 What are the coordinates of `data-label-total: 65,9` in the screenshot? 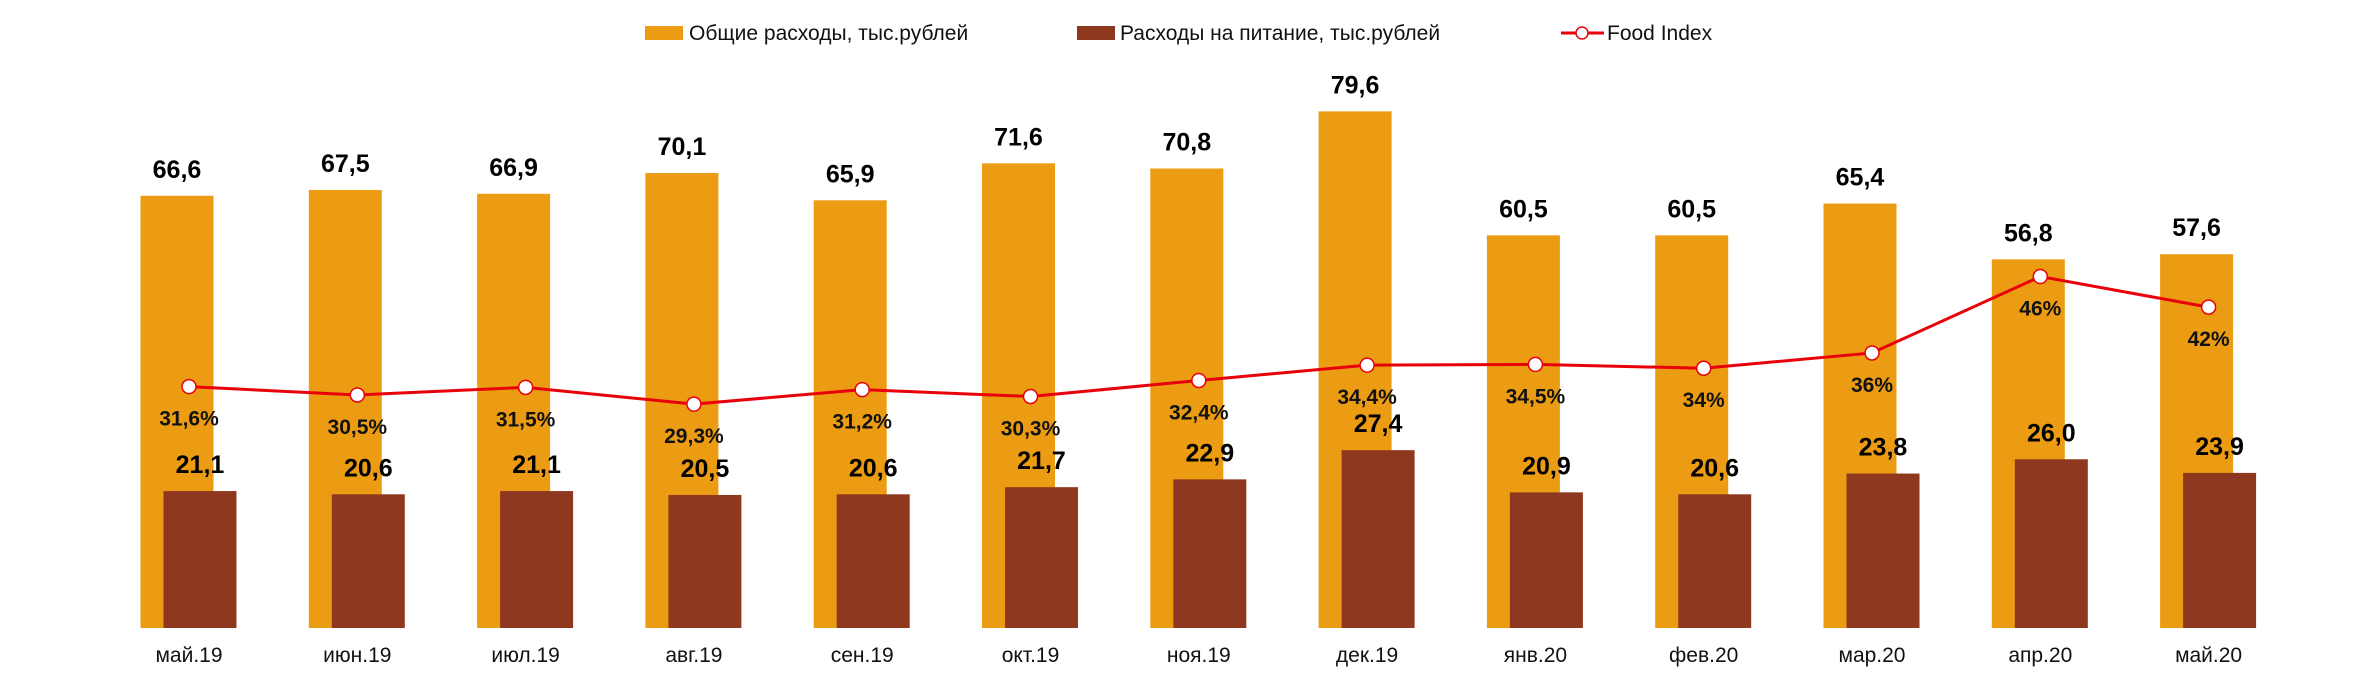 It's located at (850, 174).